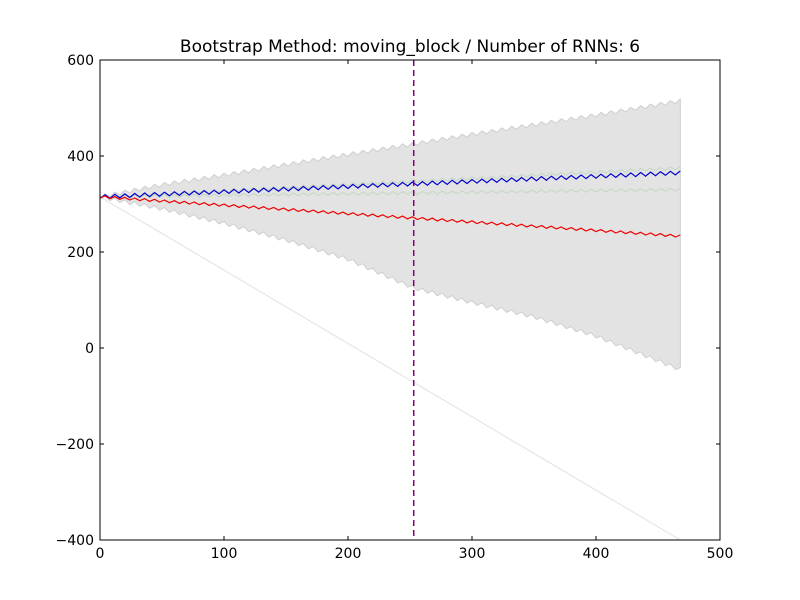 The image size is (800, 600). What do you see at coordinates (75, 541) in the screenshot?
I see `y-tick-label: −400` at bounding box center [75, 541].